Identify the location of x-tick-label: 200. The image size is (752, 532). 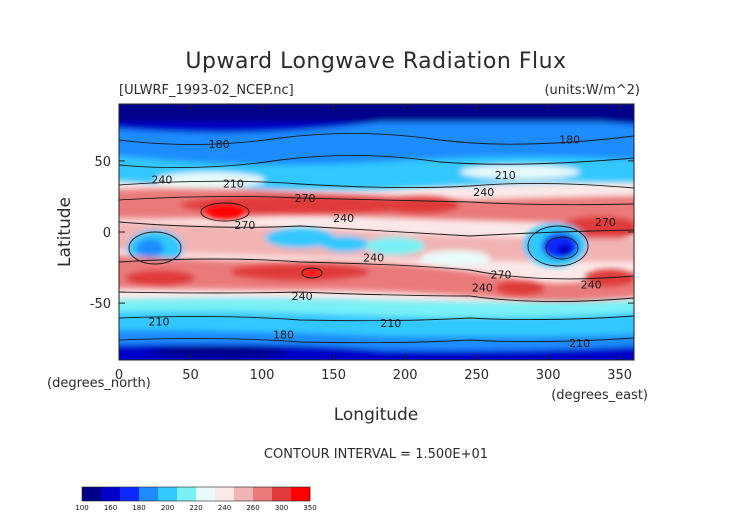
(405, 375).